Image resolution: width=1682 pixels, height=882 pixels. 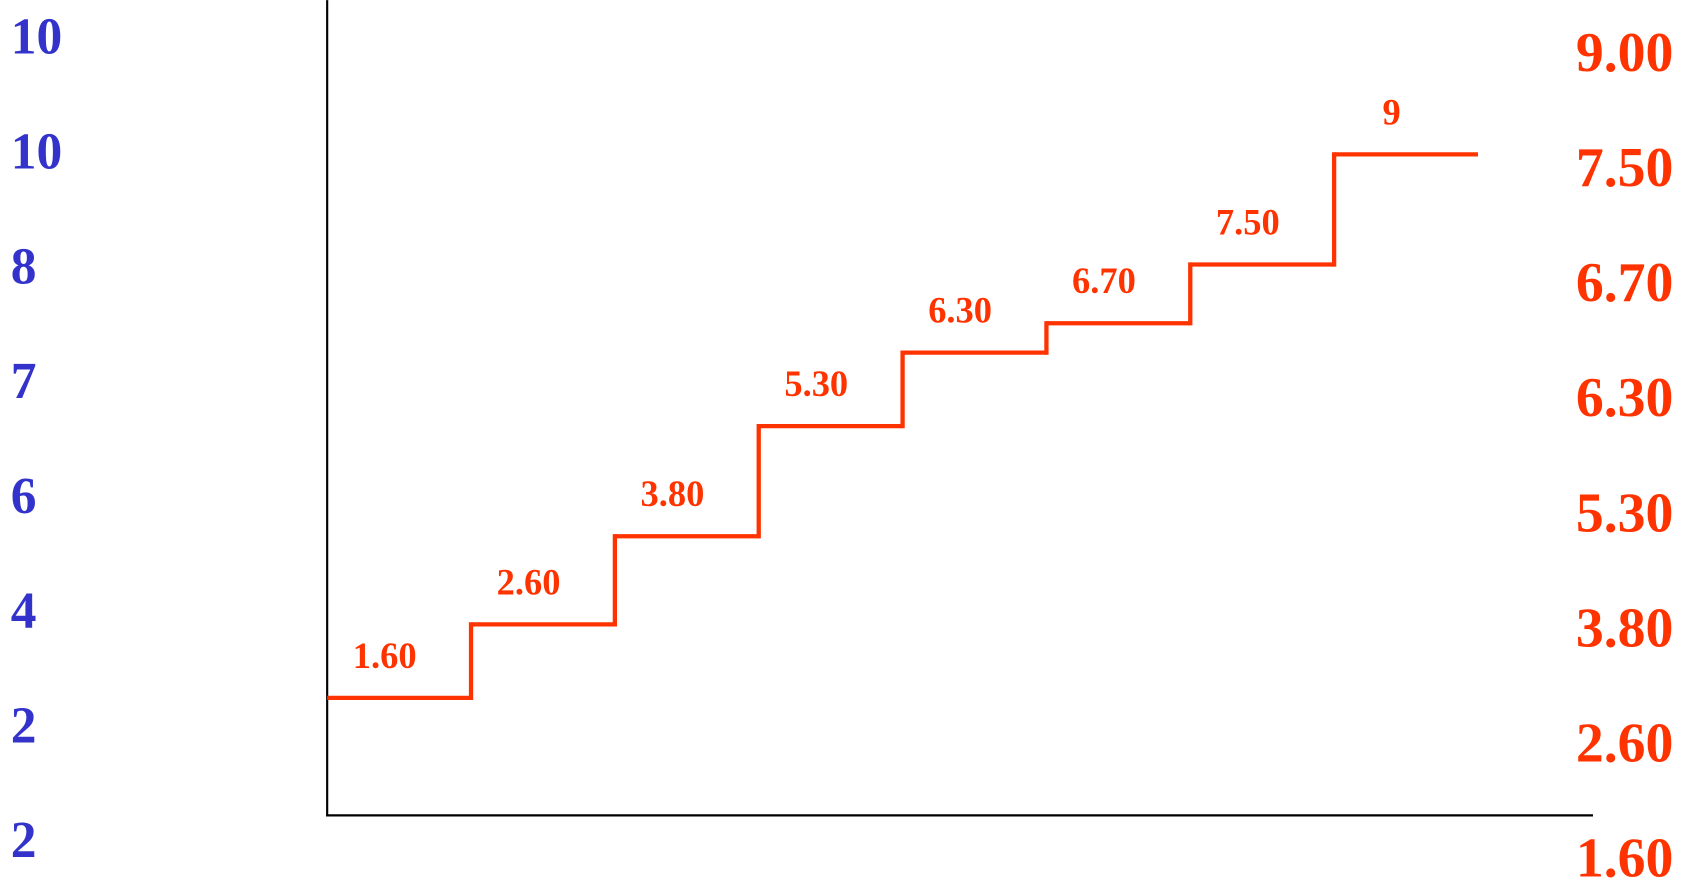 What do you see at coordinates (1625, 168) in the screenshot?
I see `right-label: 7.50` at bounding box center [1625, 168].